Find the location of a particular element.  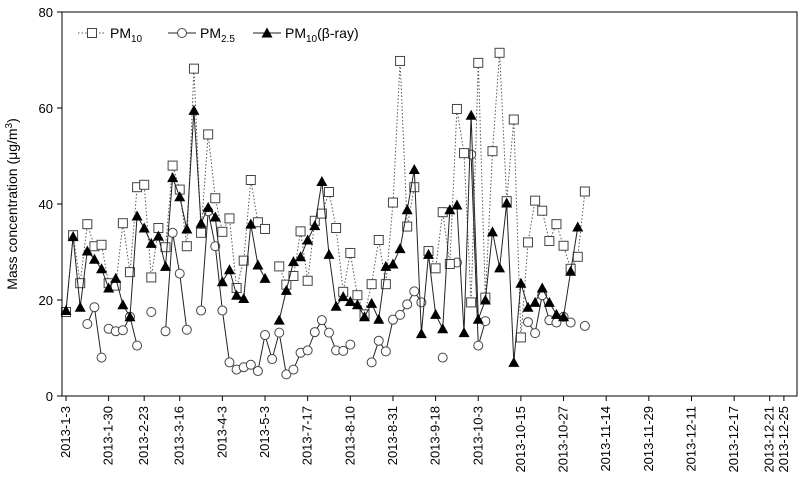

y-axis-title-close: ) is located at coordinates (12, 120).